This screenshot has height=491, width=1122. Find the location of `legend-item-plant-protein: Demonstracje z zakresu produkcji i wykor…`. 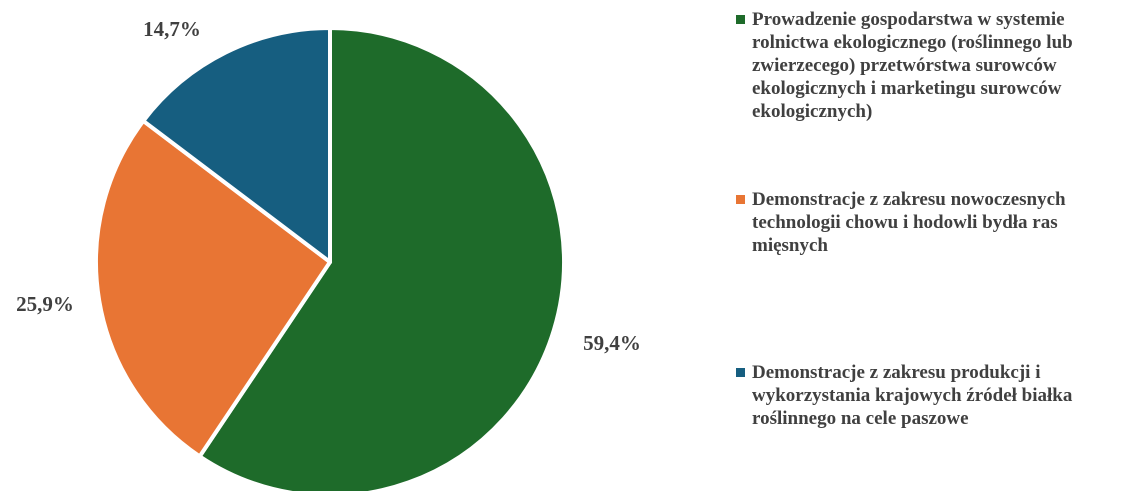

legend-item-plant-protein: Demonstracje z zakresu produkcji i wykor… is located at coordinates (926, 395).